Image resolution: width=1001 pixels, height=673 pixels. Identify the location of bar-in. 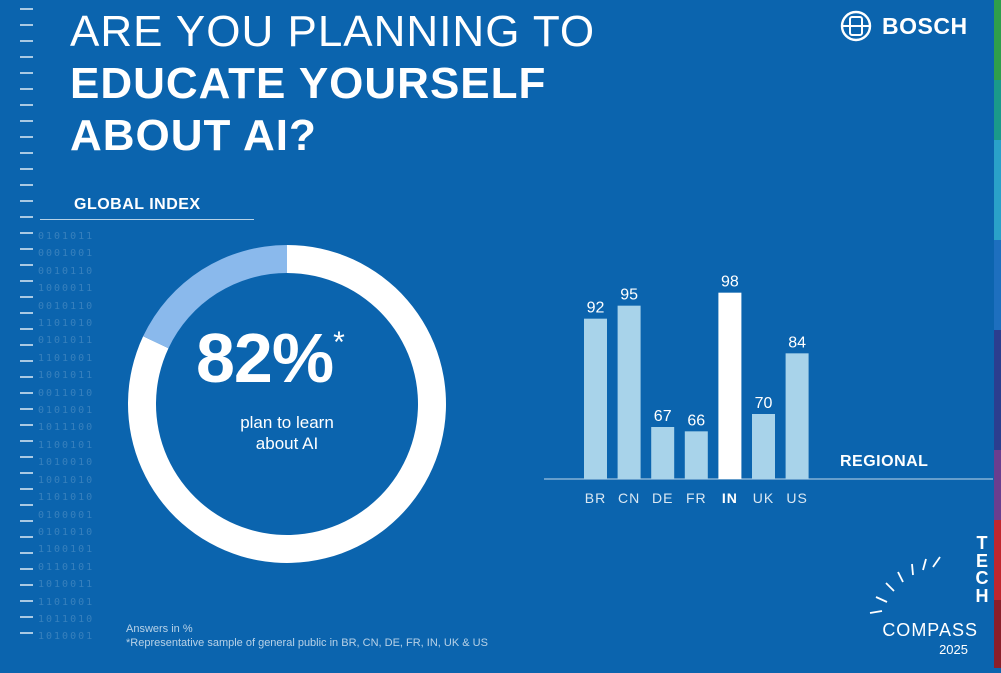
(730, 385).